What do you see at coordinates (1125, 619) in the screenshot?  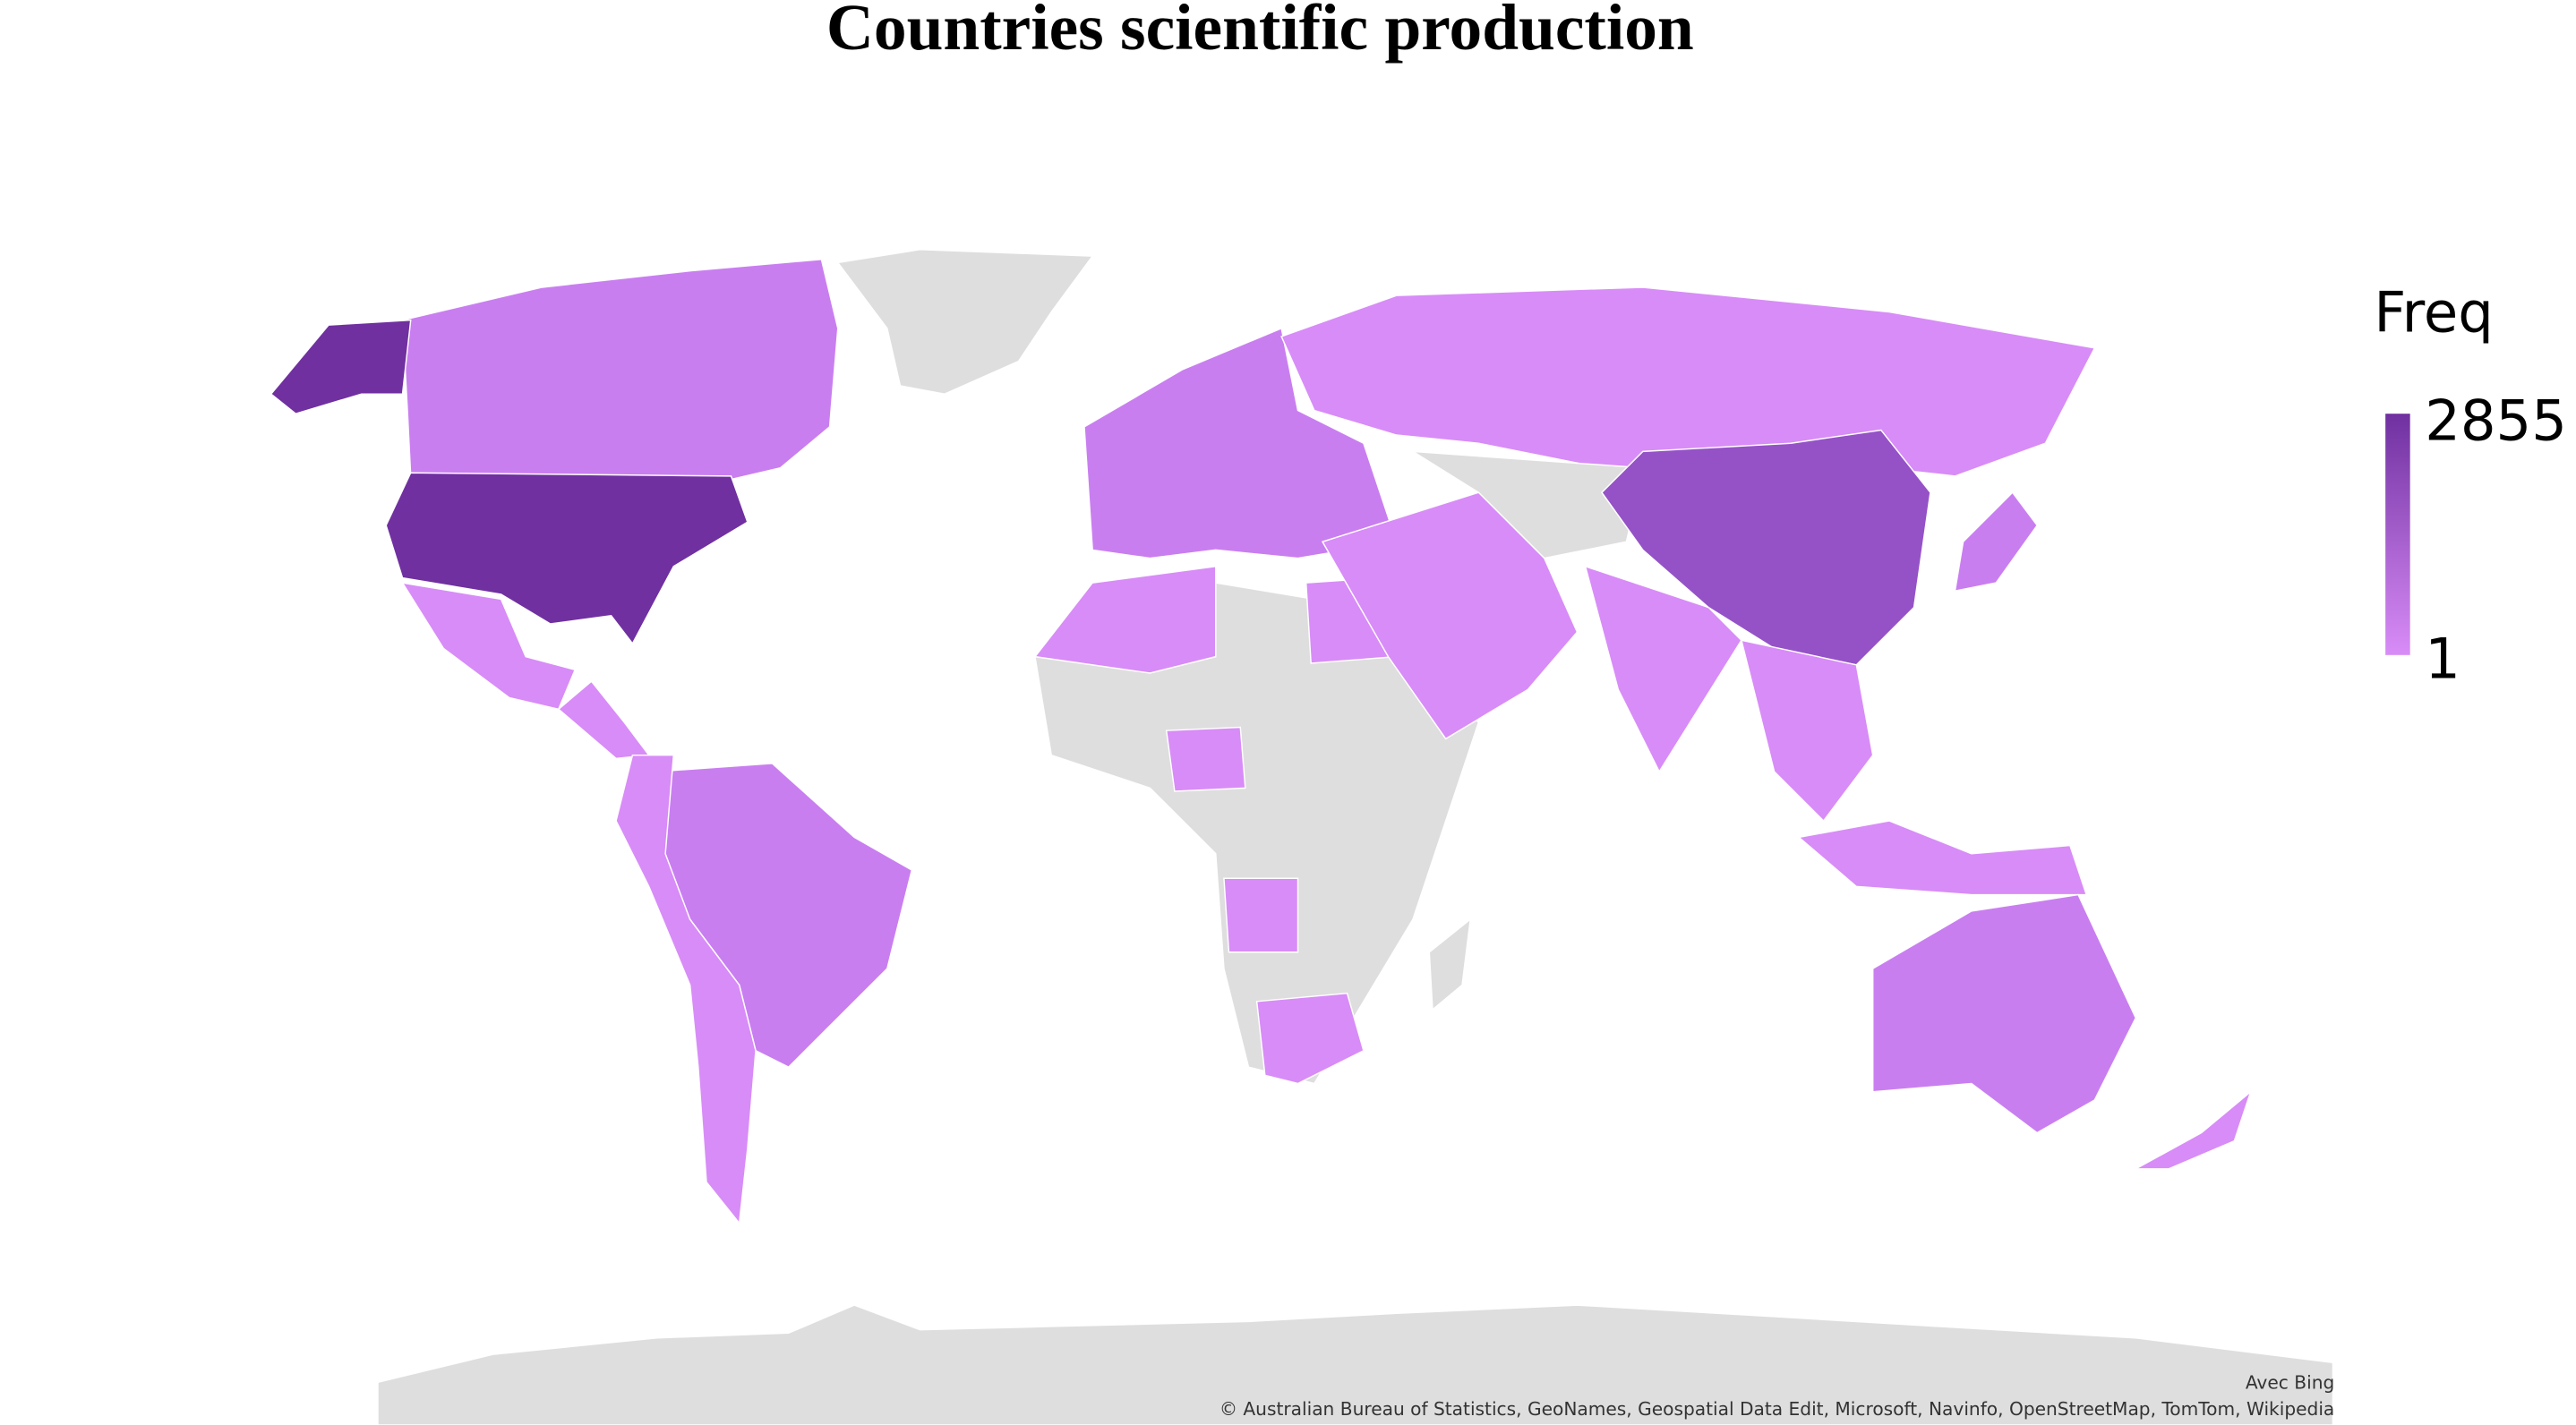 I see `north-africa` at bounding box center [1125, 619].